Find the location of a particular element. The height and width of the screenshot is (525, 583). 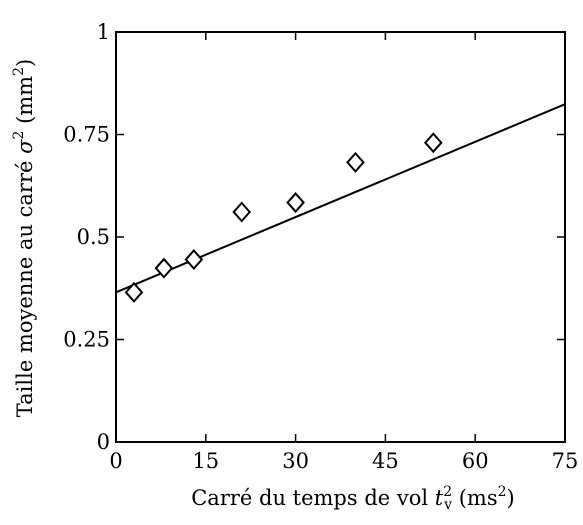

x-tick-label: 45 is located at coordinates (385, 461).